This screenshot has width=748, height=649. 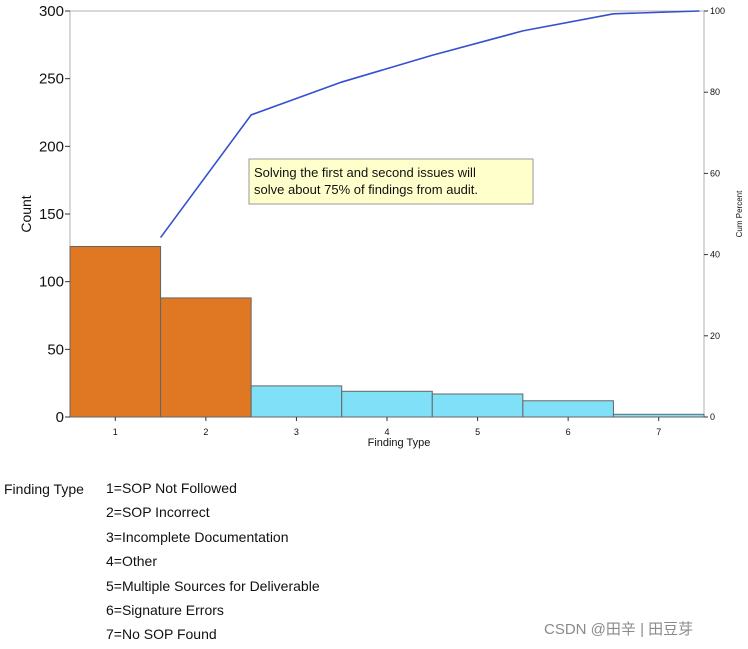 What do you see at coordinates (205, 432) in the screenshot?
I see `x-tick-label: 2` at bounding box center [205, 432].